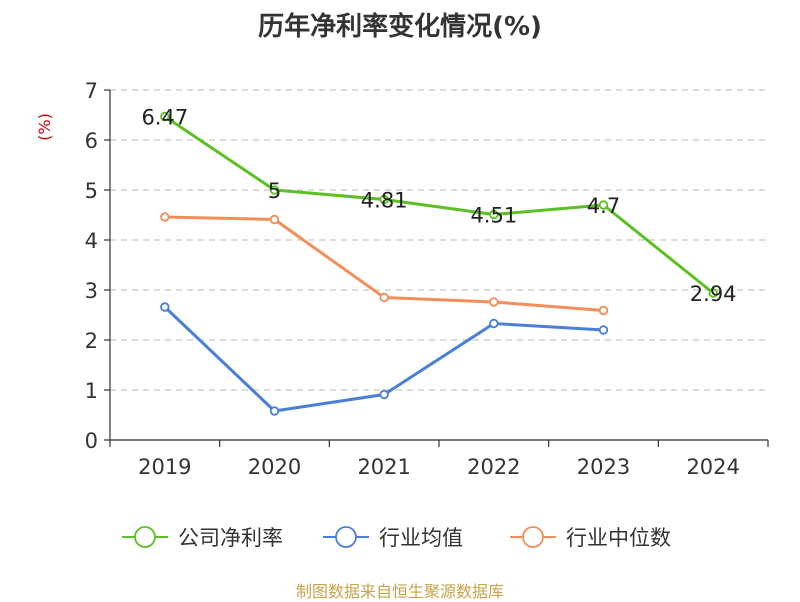 The height and width of the screenshot is (602, 800). Describe the element at coordinates (421, 538) in the screenshot. I see `legend-label-1: 行业均值` at that location.